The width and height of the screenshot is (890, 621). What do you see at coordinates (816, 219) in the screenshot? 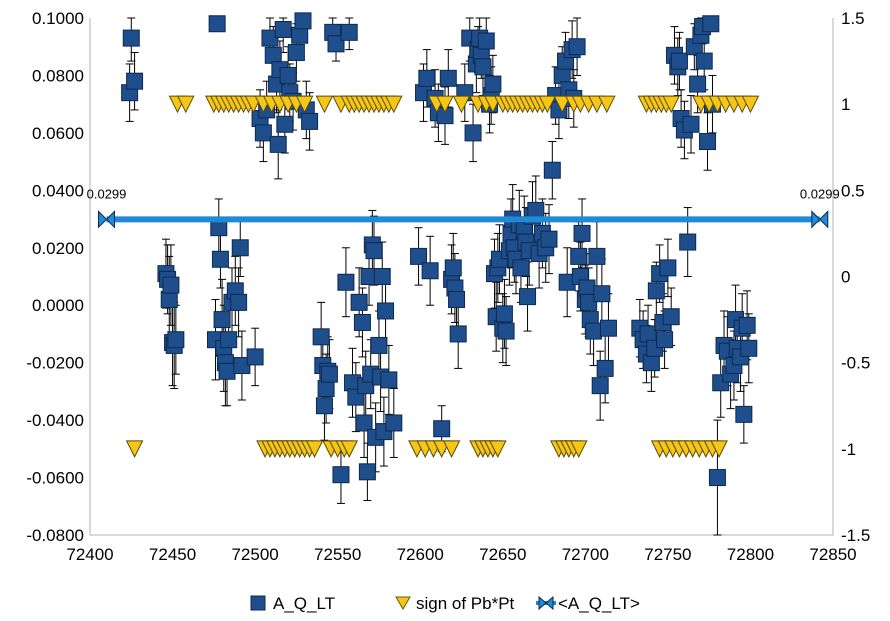
I see `average-marker` at bounding box center [816, 219].